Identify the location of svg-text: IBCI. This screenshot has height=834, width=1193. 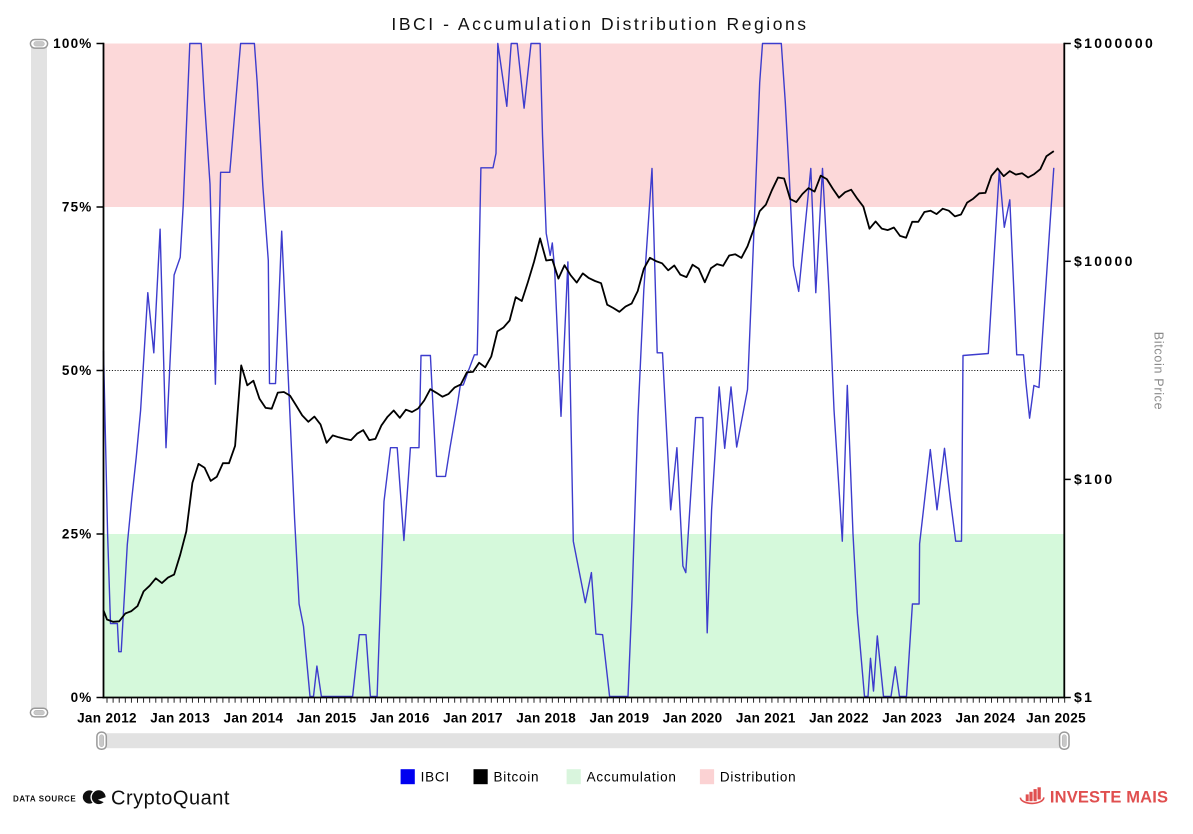
(435, 777).